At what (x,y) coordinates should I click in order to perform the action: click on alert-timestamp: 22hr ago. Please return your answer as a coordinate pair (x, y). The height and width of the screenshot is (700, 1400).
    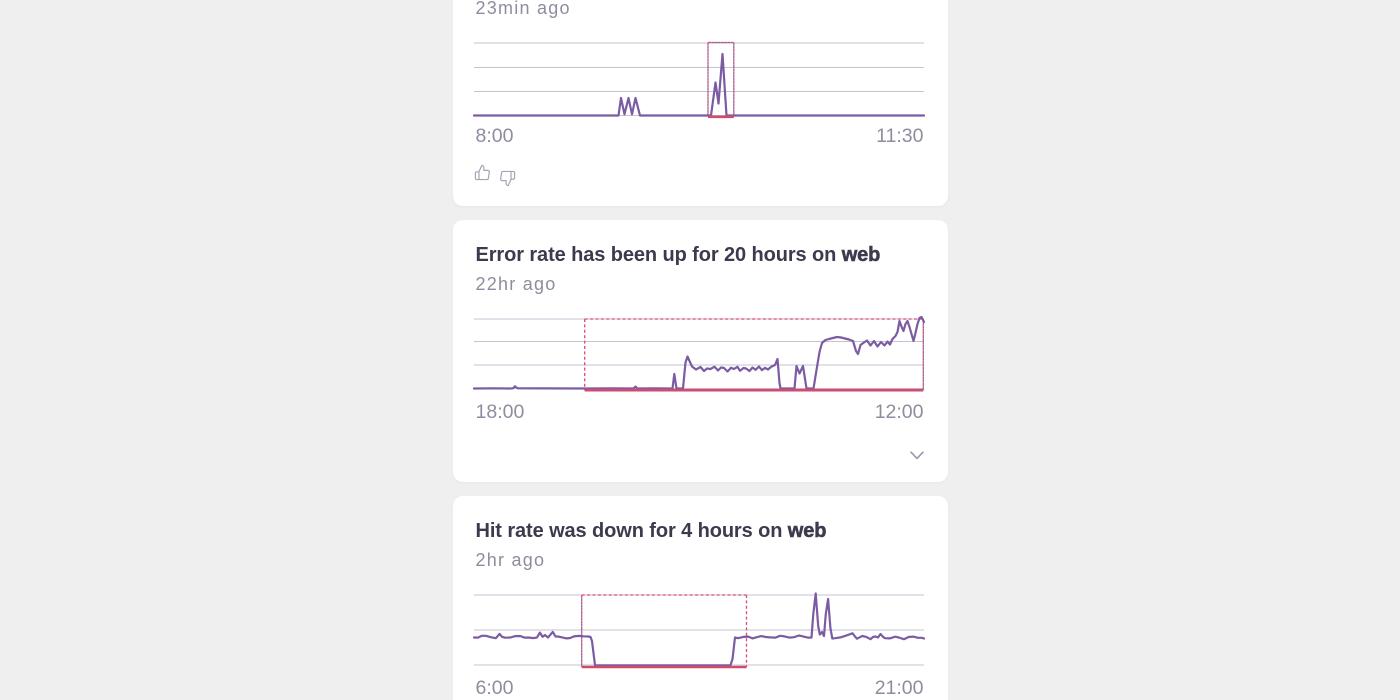
    Looking at the image, I should click on (516, 283).